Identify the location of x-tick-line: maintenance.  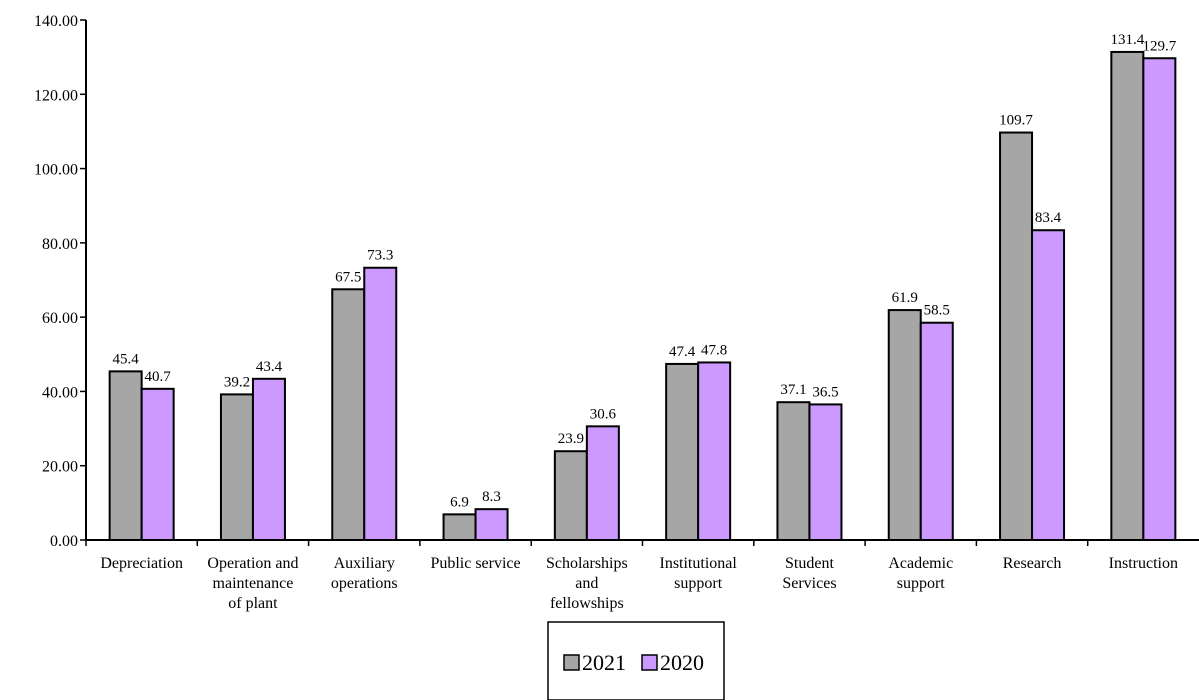
(253, 583).